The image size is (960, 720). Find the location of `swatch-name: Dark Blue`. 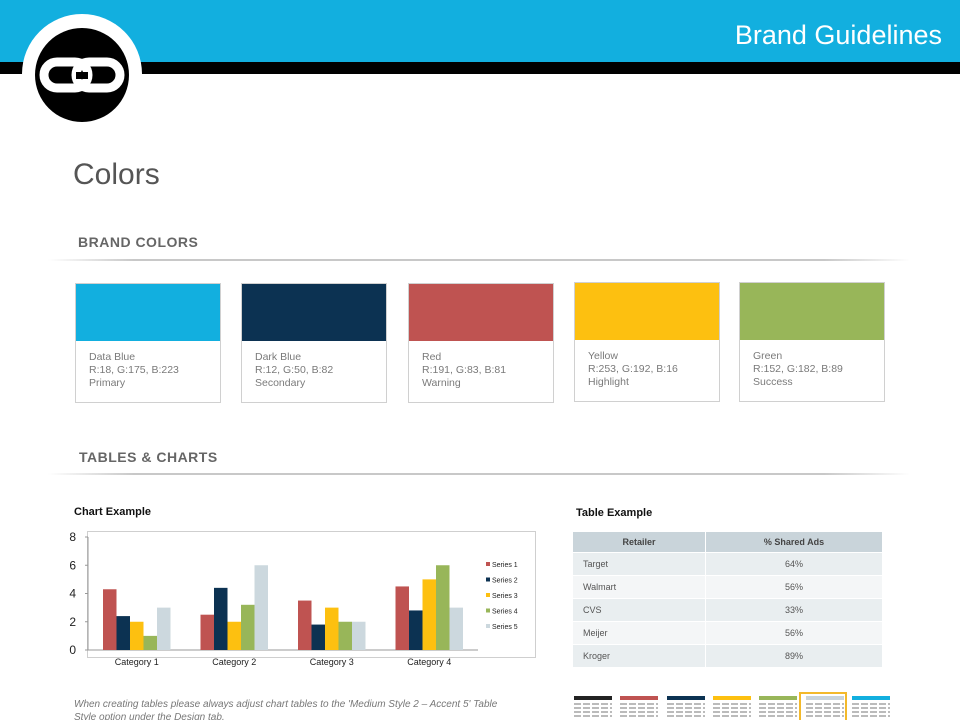

swatch-name: Dark Blue is located at coordinates (278, 357).